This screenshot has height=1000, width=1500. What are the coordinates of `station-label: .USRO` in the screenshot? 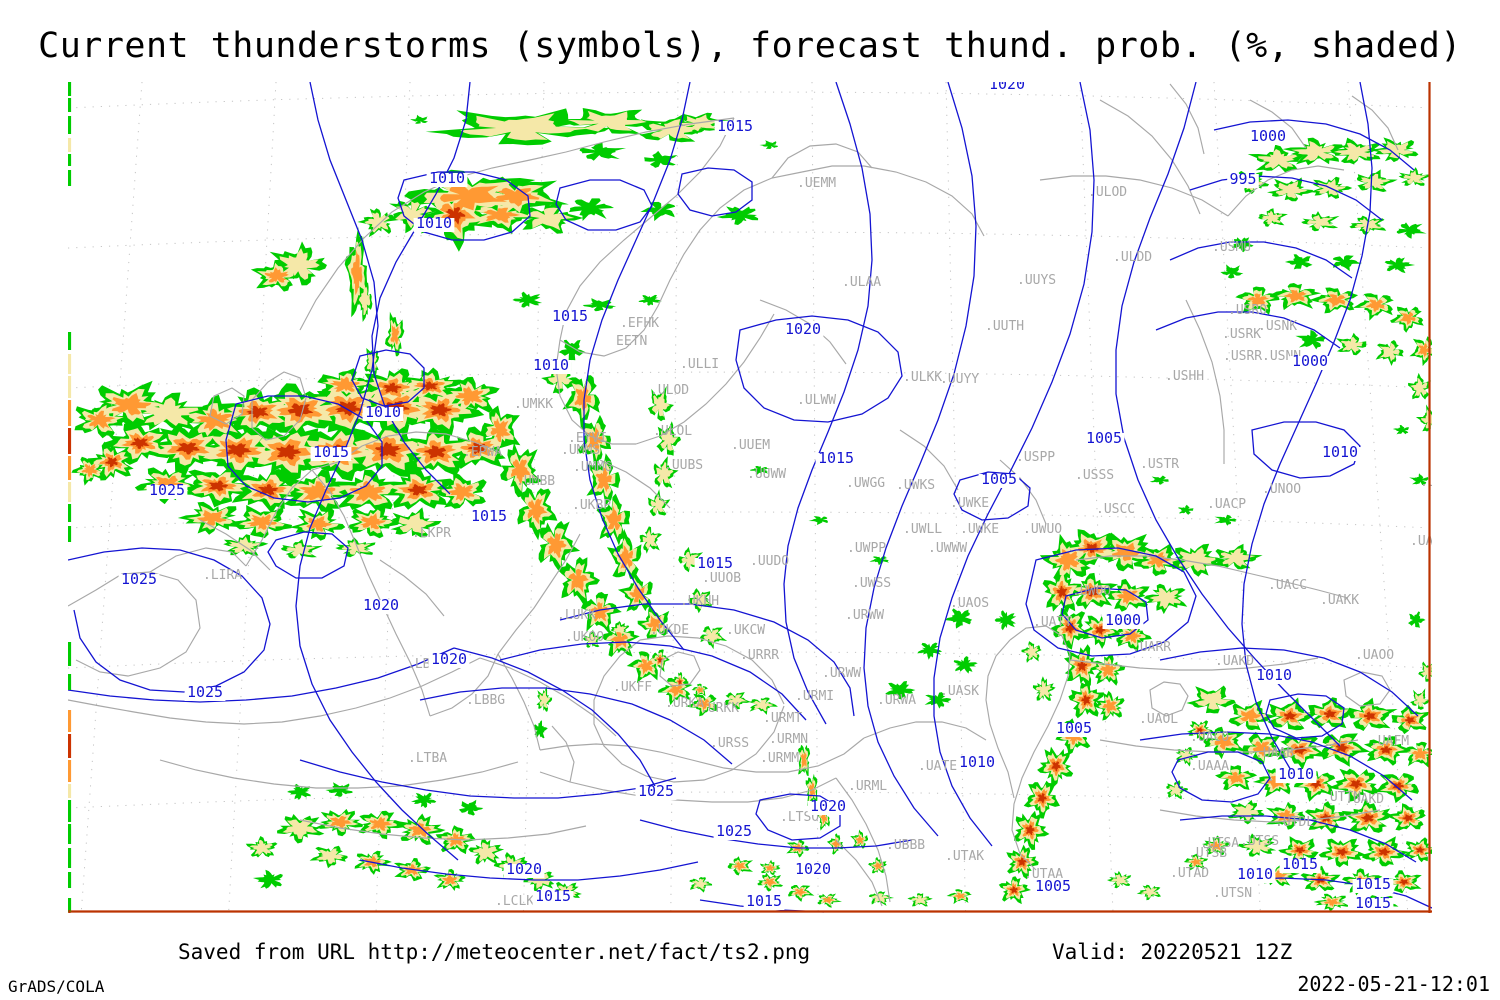 It's located at (1247, 310).